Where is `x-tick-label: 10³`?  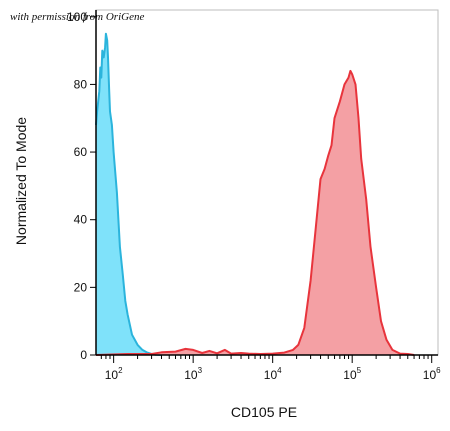
x-tick-label: 10³ is located at coordinates (193, 374).